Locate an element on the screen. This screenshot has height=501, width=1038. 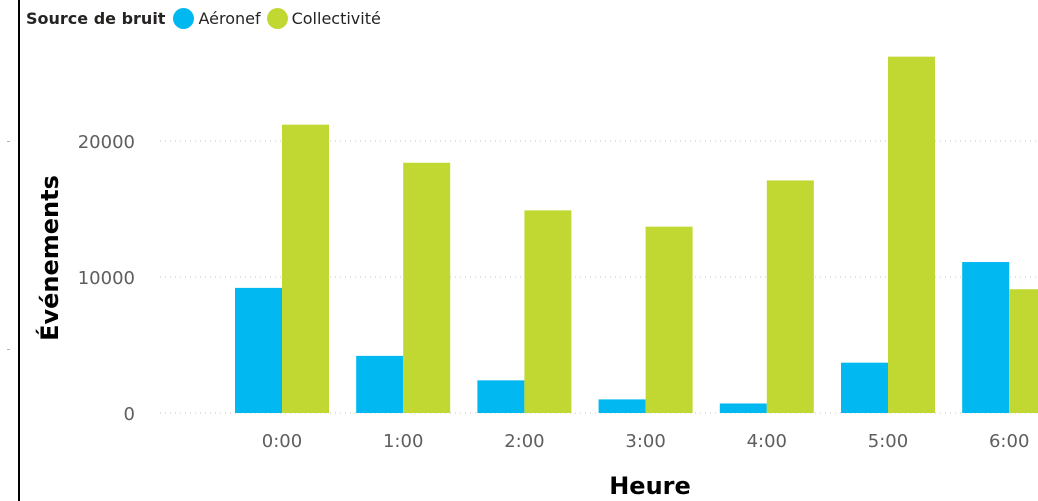
frame-border is located at coordinates (19, 250).